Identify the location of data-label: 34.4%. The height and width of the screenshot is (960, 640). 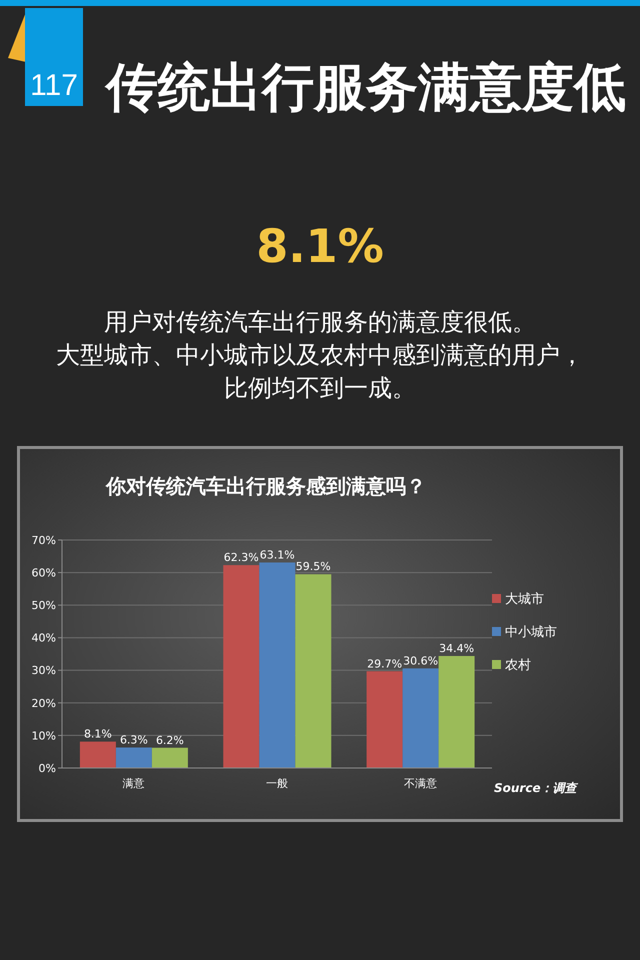
(456, 648).